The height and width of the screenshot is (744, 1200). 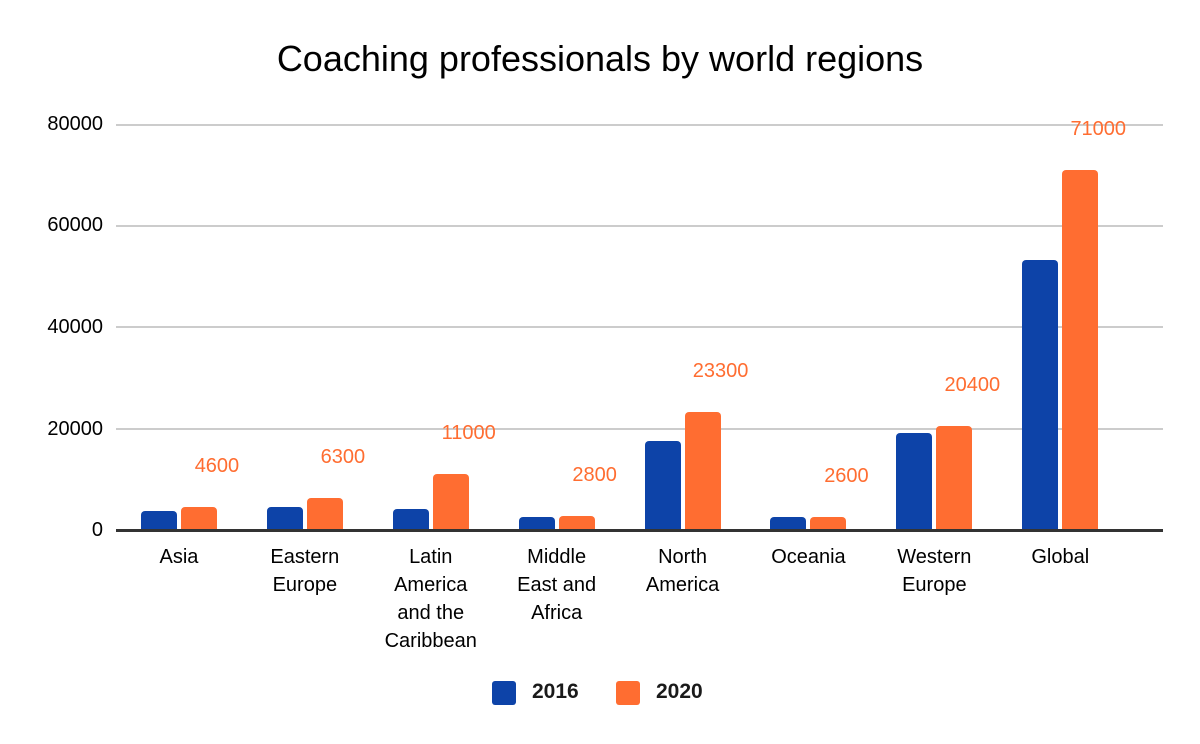 I want to click on legend-swatch-2020, so click(x=628, y=693).